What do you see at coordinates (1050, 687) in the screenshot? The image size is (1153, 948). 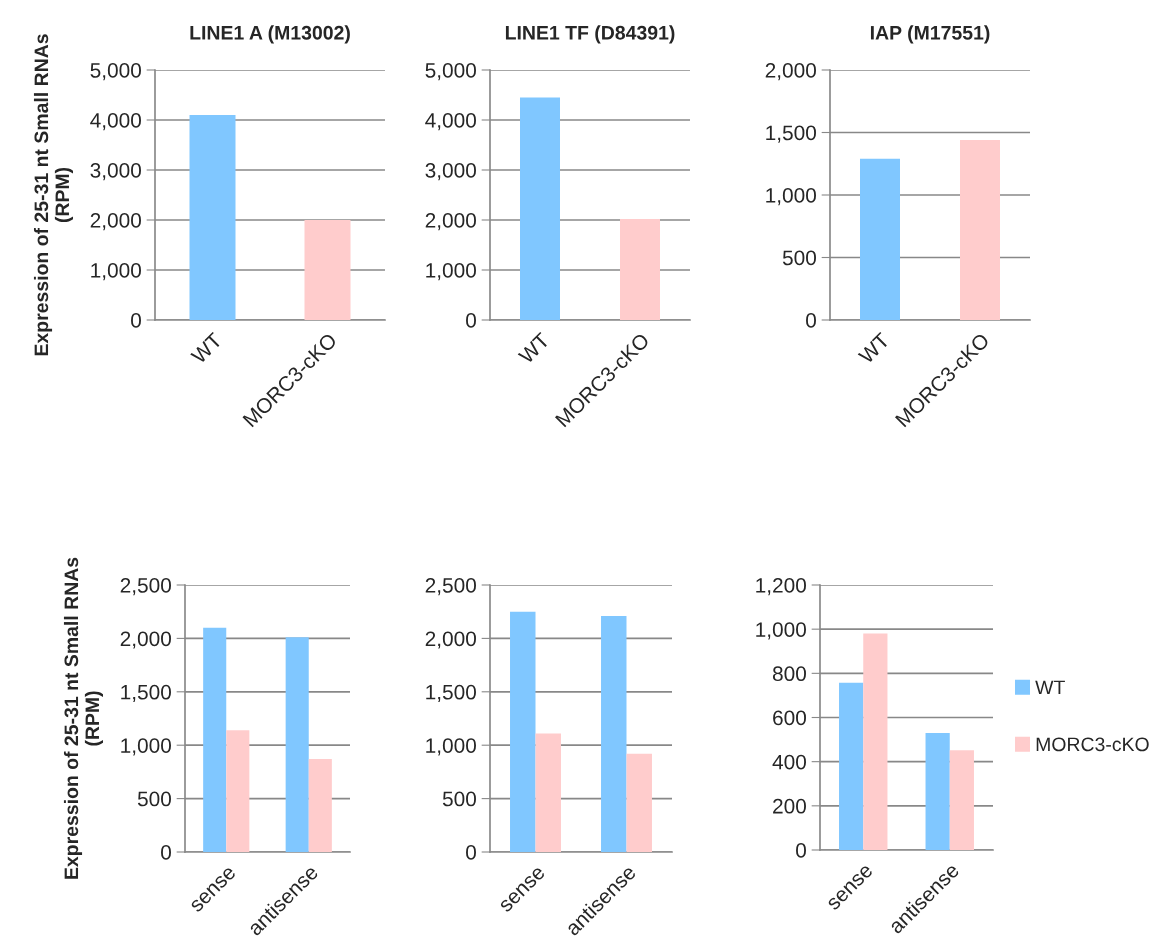 I see `legend-label: WT` at bounding box center [1050, 687].